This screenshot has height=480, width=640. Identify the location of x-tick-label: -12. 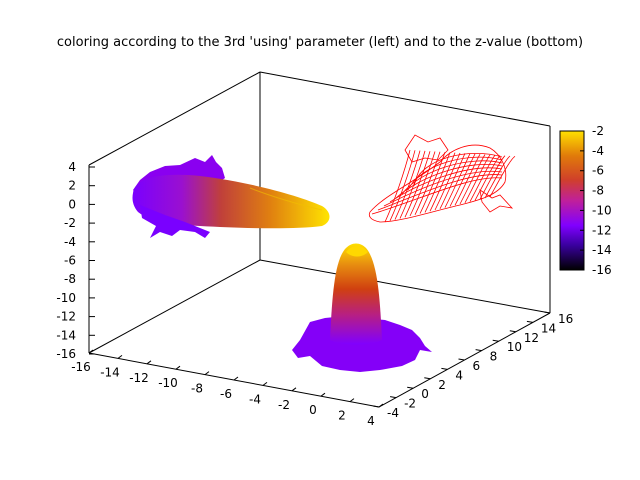
(139, 378).